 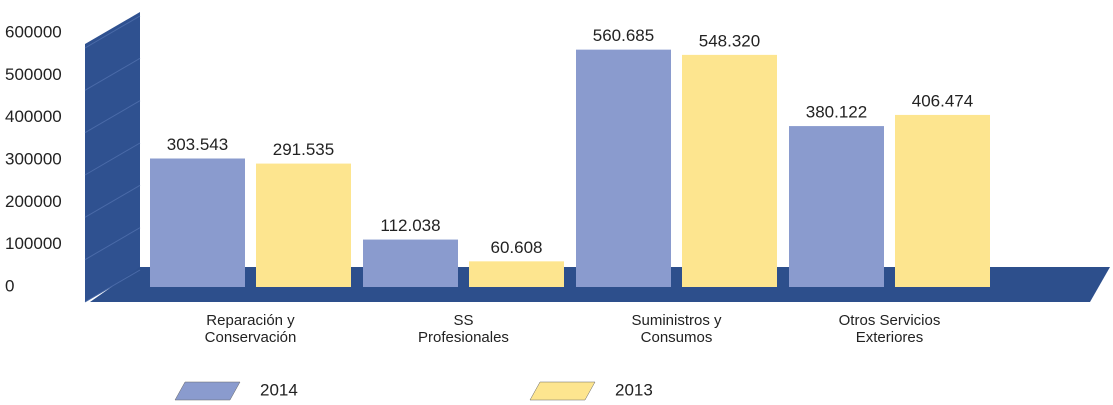 I want to click on value-label: 548.320, so click(x=729, y=40).